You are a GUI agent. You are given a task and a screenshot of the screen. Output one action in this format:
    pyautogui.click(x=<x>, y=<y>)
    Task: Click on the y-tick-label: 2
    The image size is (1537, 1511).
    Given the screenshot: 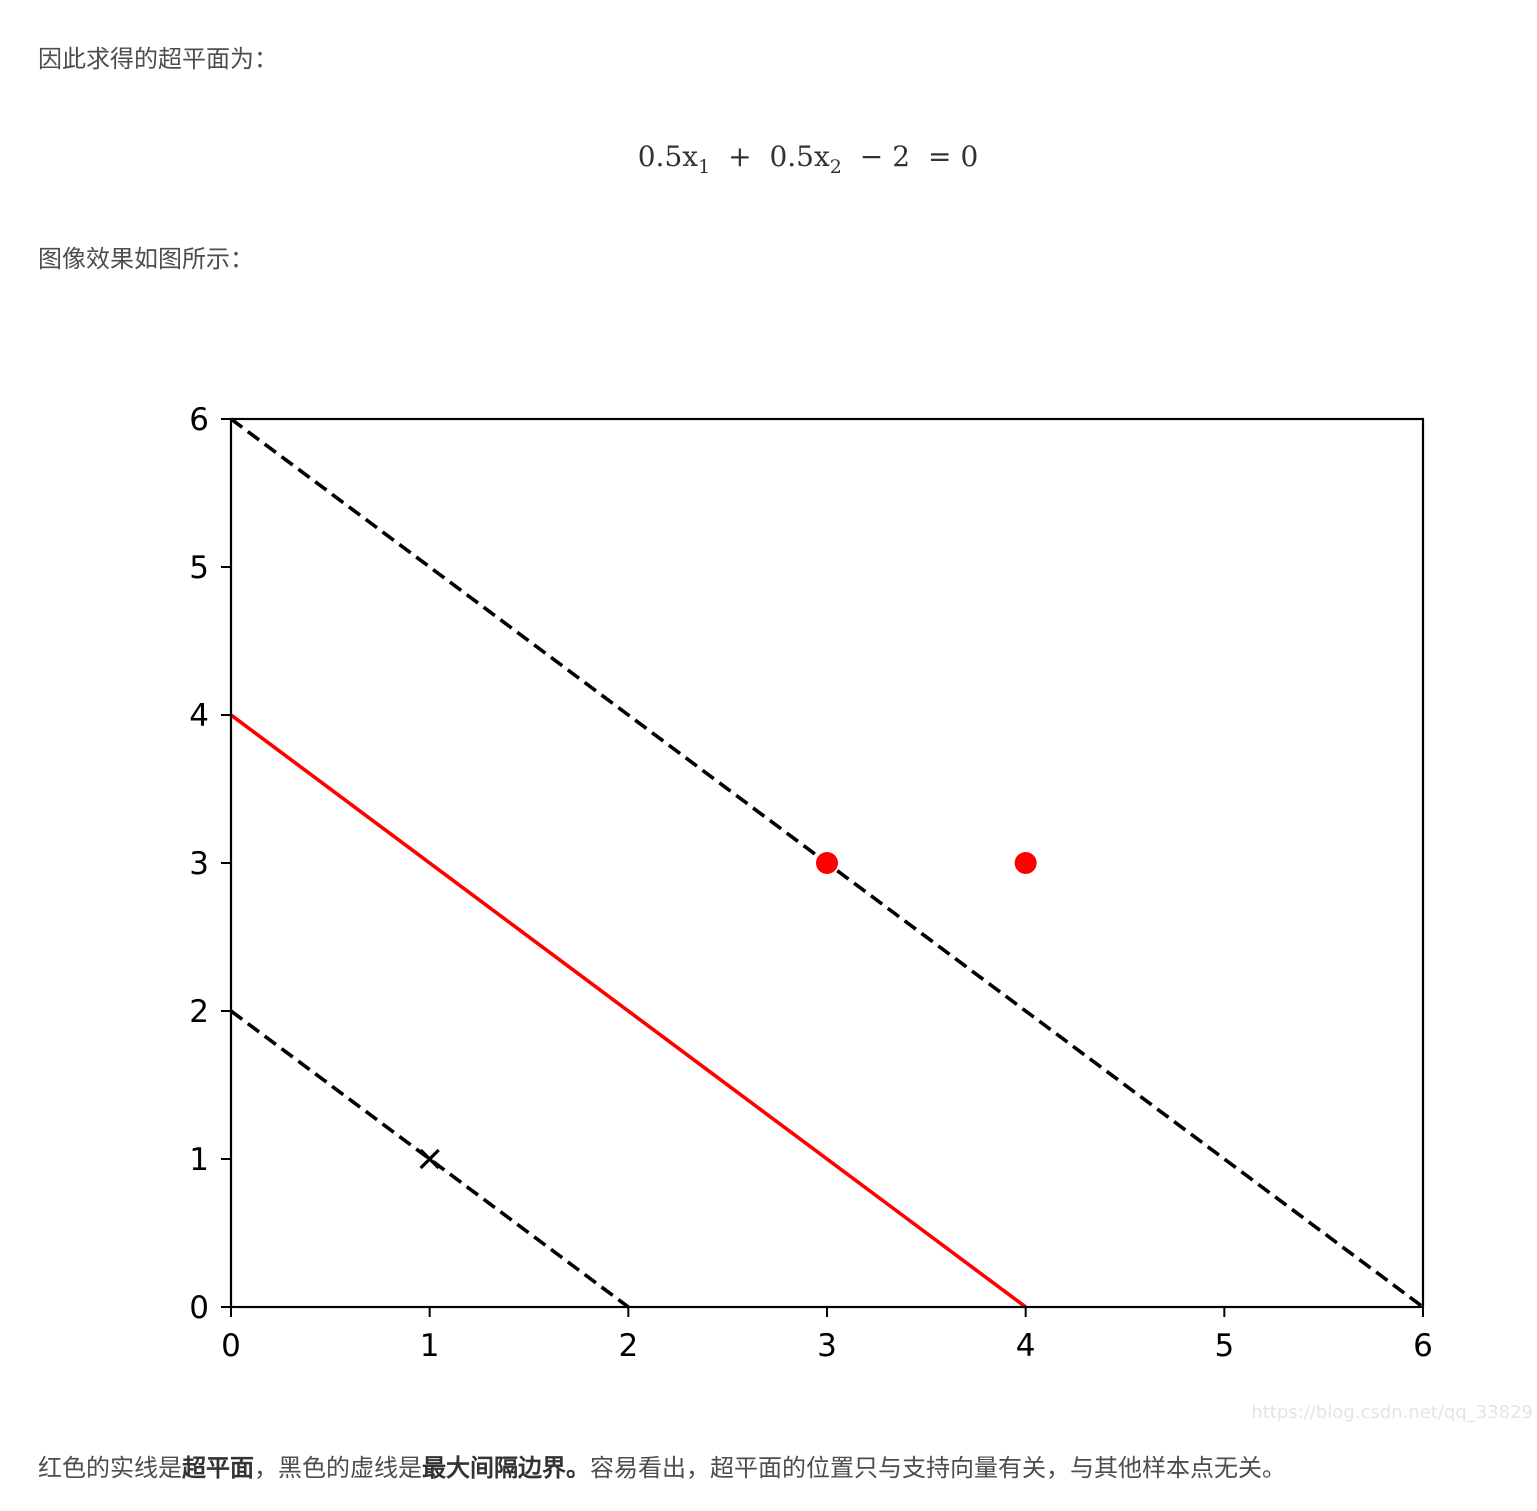 What is the action you would take?
    pyautogui.click(x=199, y=1012)
    